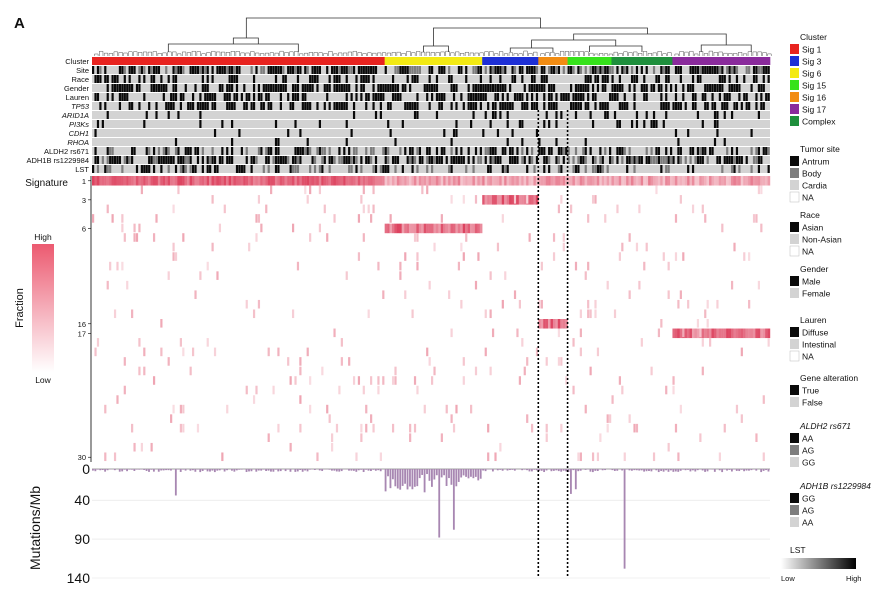 This screenshot has height=590, width=888. What do you see at coordinates (77, 88) in the screenshot?
I see `track-label-gender: Gender` at bounding box center [77, 88].